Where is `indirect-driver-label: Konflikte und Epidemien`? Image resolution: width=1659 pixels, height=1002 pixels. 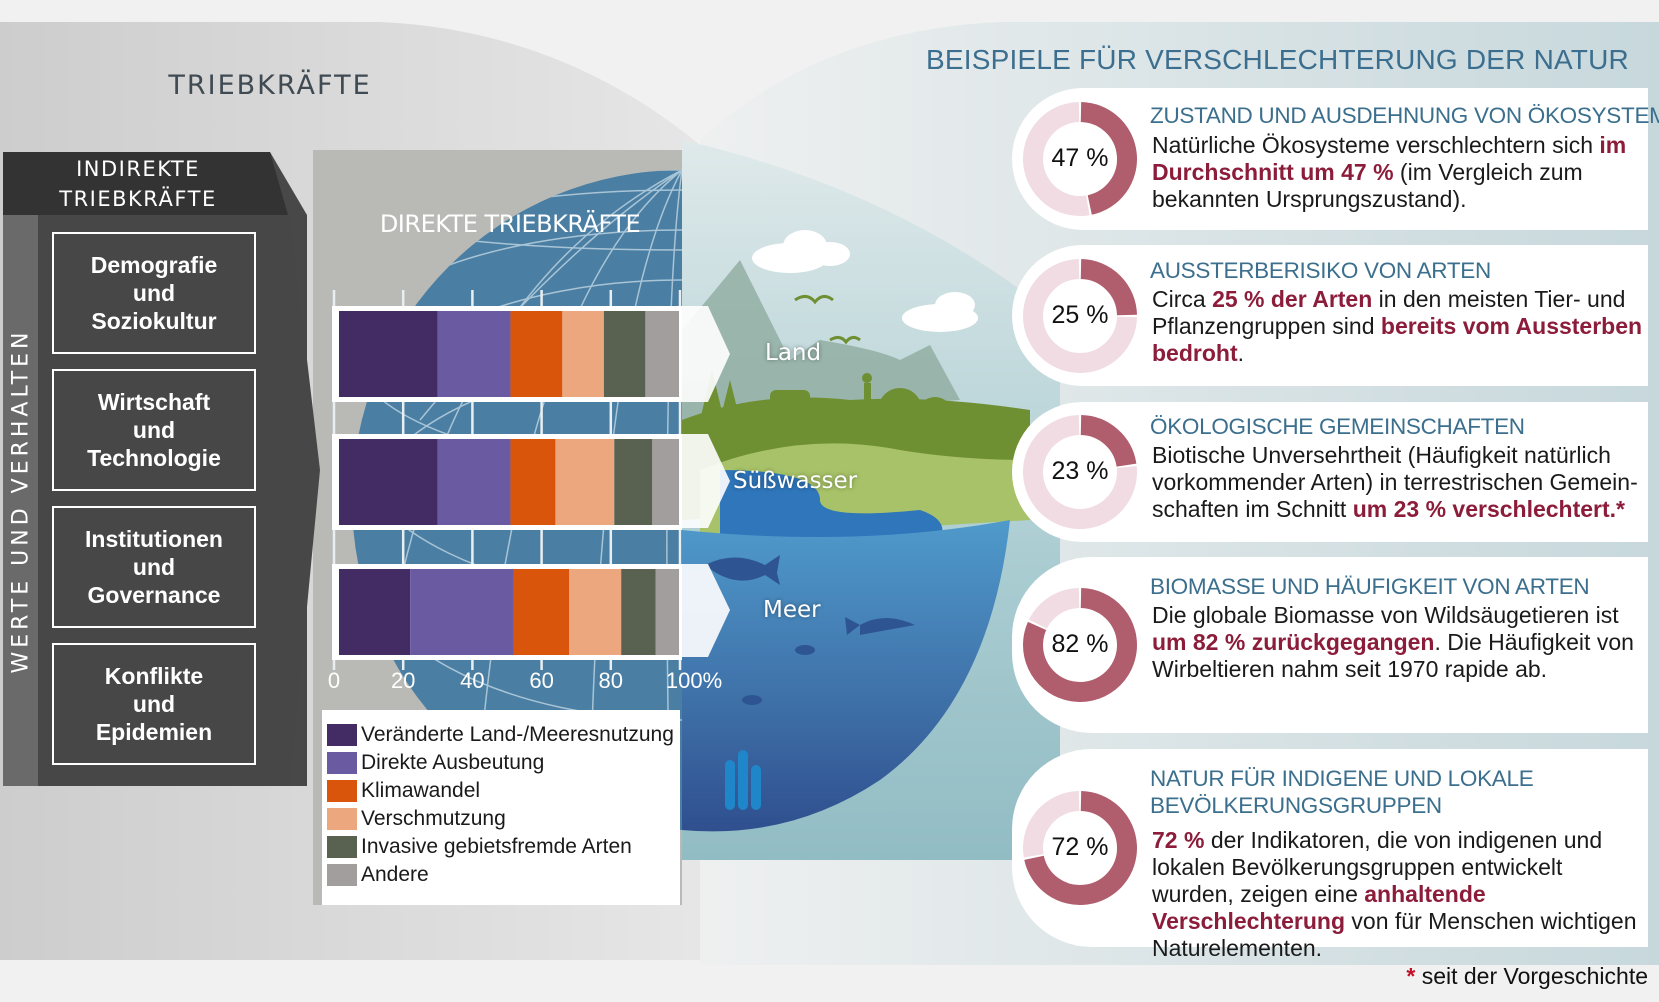 indirect-driver-label: Konflikte und Epidemien is located at coordinates (154, 704).